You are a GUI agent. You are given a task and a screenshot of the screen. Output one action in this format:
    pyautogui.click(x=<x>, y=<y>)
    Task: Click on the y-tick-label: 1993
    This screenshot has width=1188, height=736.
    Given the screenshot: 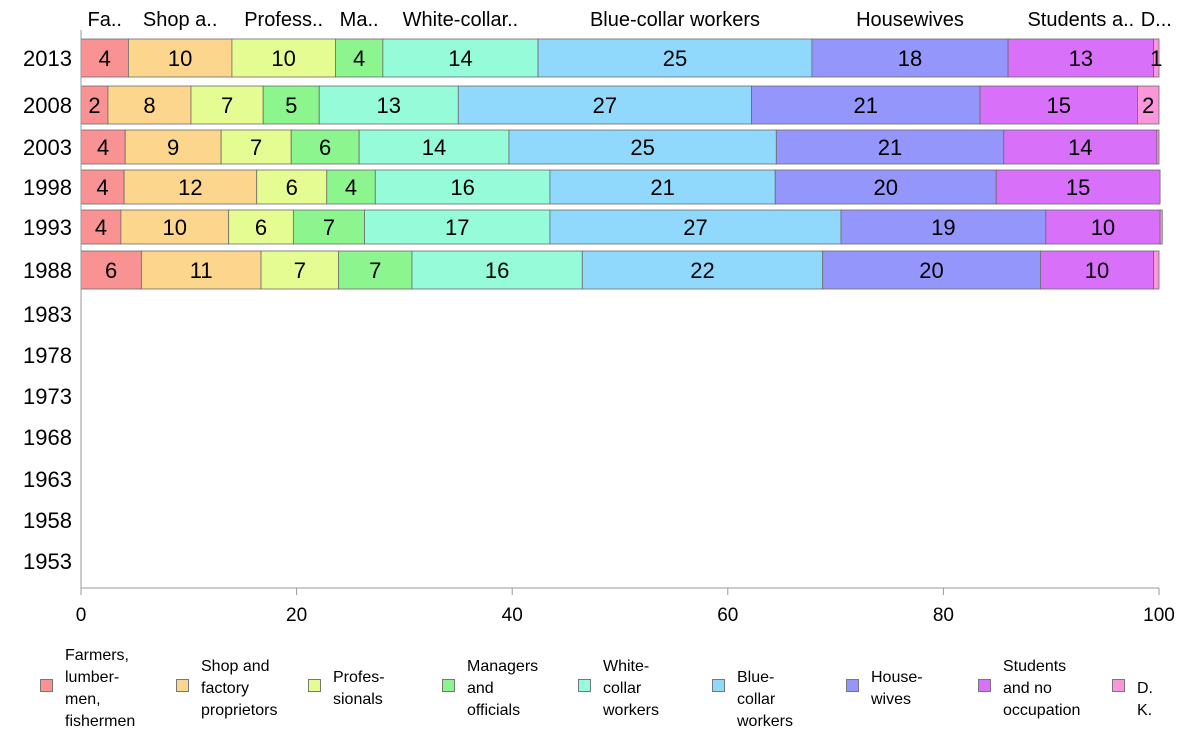 What is the action you would take?
    pyautogui.click(x=47, y=227)
    